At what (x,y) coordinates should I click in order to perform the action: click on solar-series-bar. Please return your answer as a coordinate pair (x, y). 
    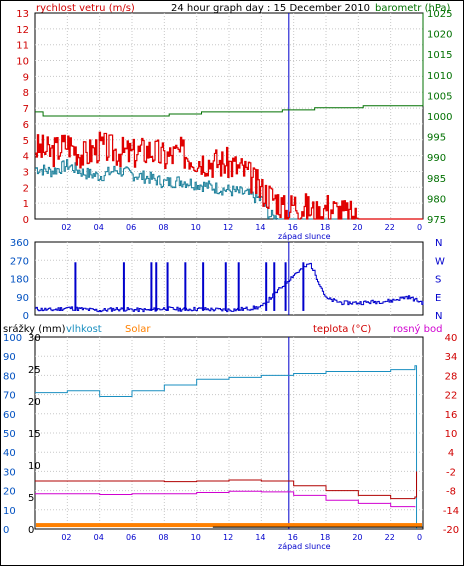
    Looking at the image, I should click on (229, 525).